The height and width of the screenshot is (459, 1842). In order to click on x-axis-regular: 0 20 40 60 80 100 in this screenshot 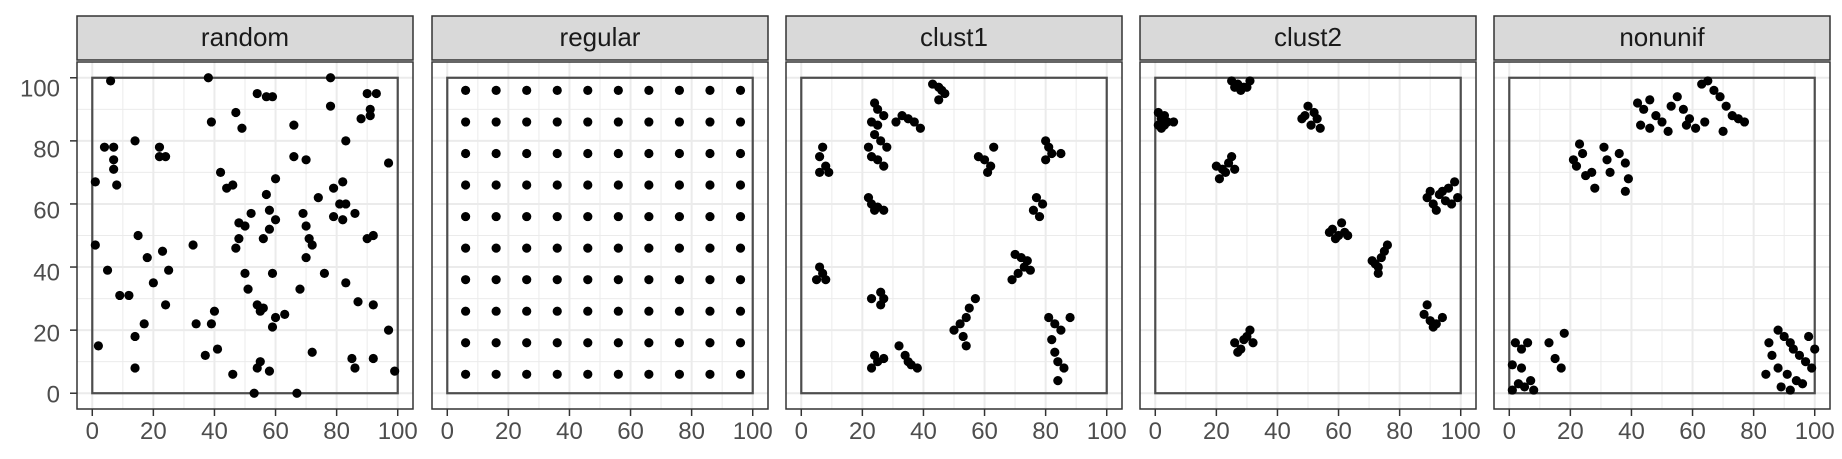, I will do `click(607, 427)`.